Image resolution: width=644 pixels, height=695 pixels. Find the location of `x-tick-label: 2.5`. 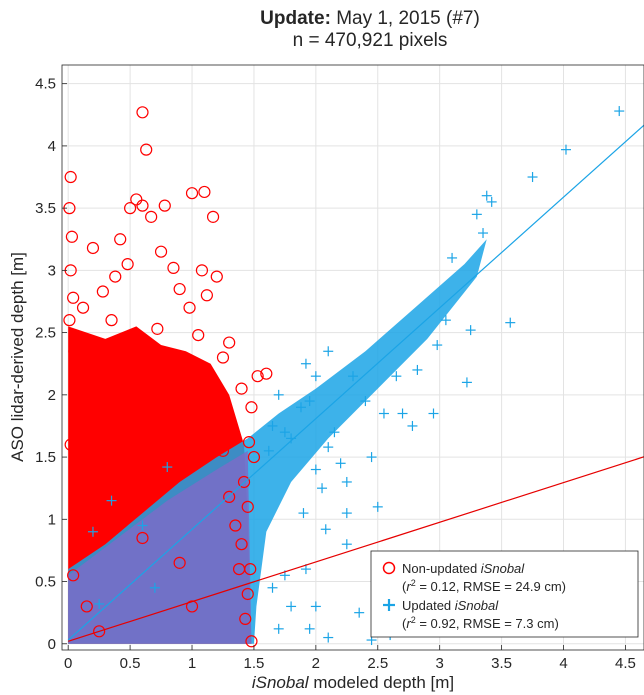

x-tick-label: 2.5 is located at coordinates (377, 663).